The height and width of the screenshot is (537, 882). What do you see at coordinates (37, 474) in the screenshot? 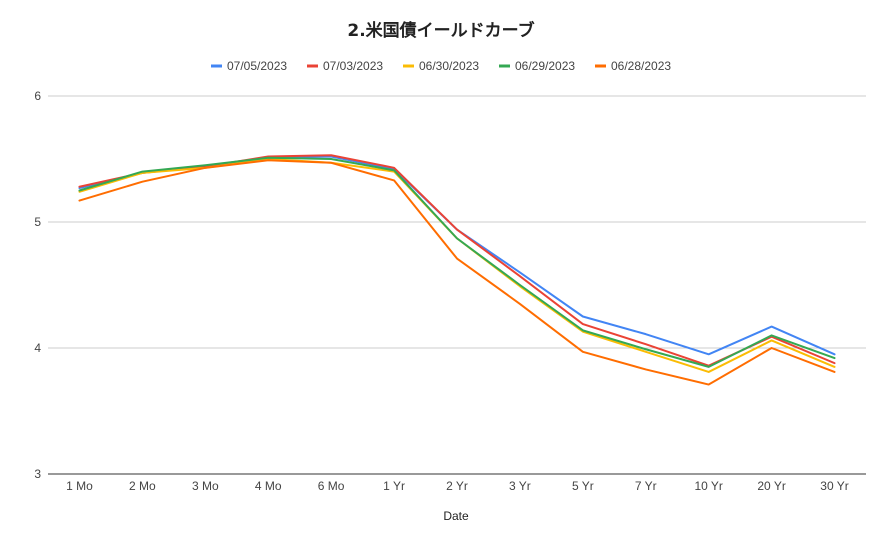
I see `y-tick-label: 3` at bounding box center [37, 474].